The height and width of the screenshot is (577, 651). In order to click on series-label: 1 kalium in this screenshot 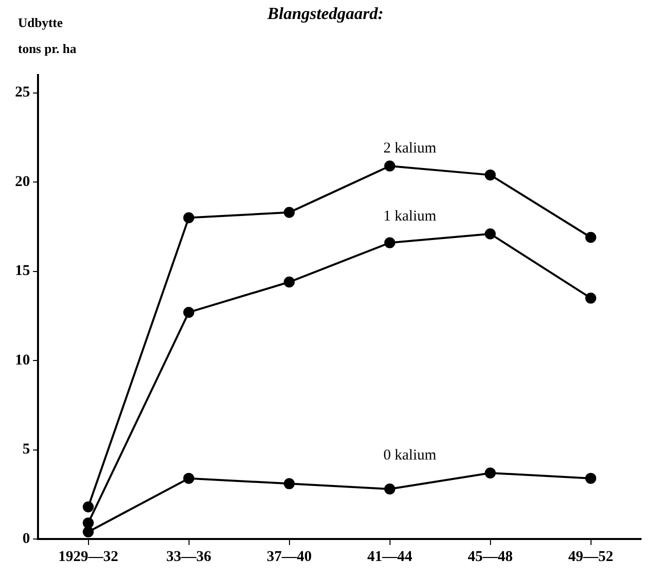, I will do `click(410, 216)`.